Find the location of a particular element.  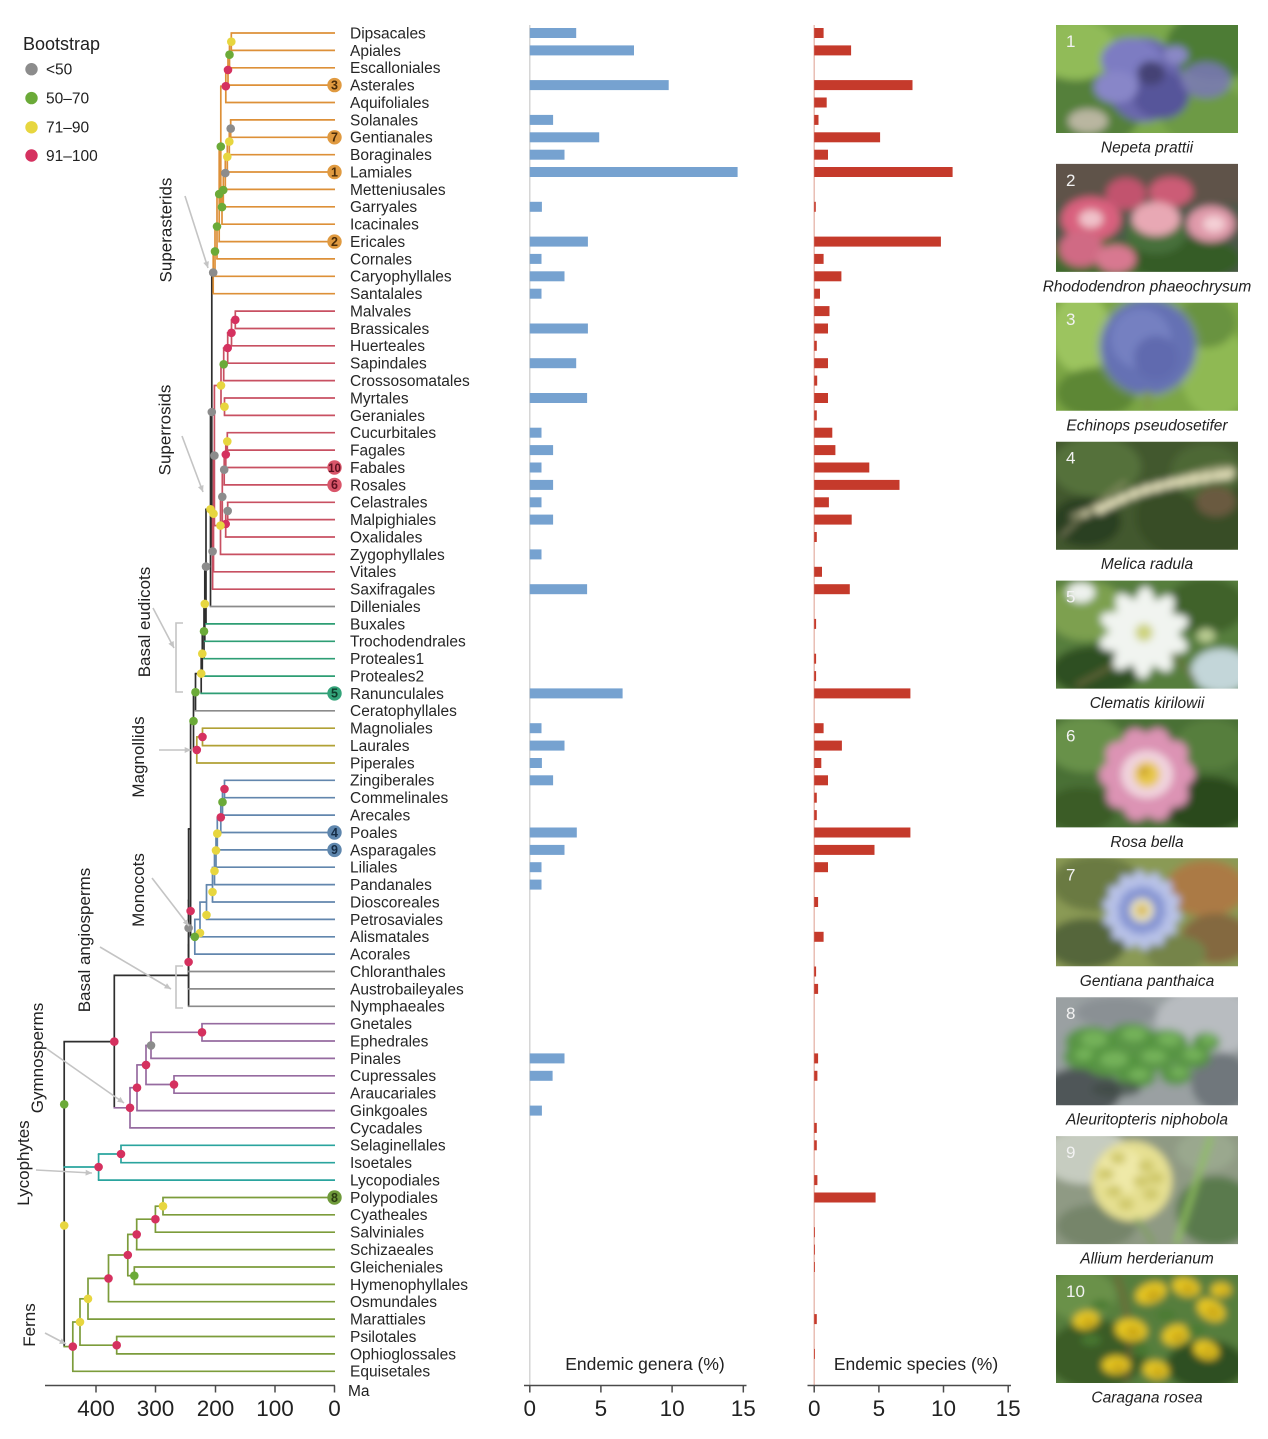

svg-text: Nepeta prattii is located at coordinates (1147, 148).